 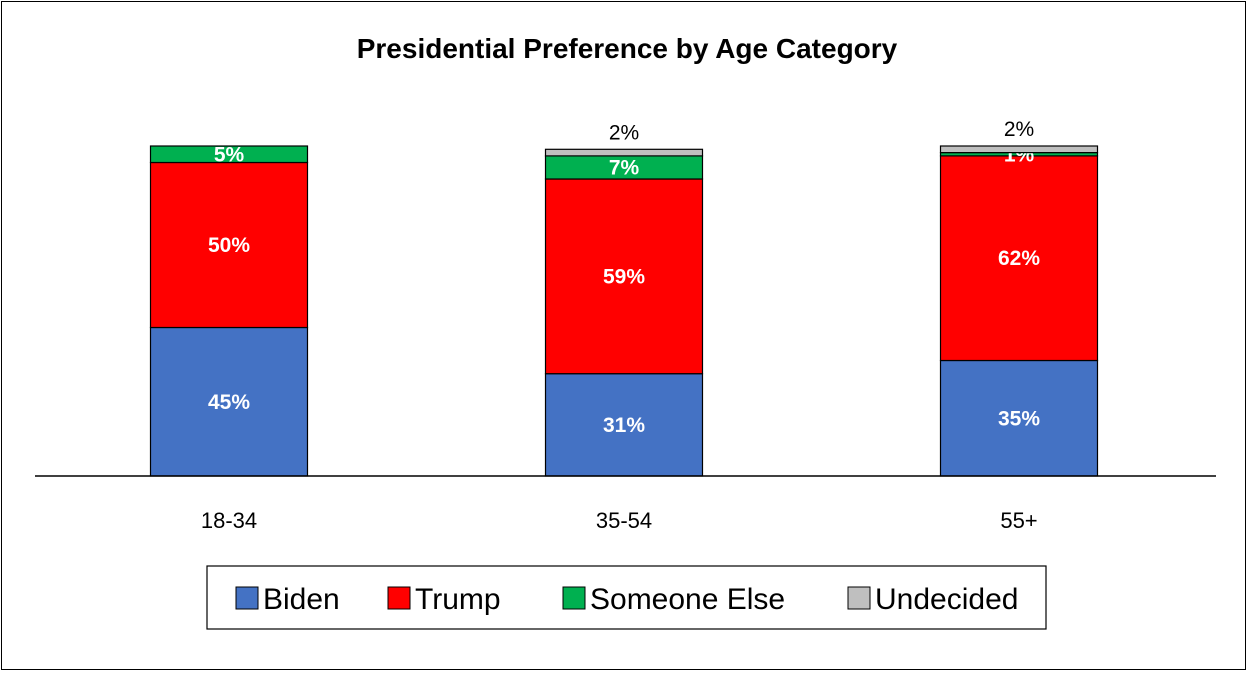 What do you see at coordinates (247, 598) in the screenshot?
I see `legend-swatch-biden` at bounding box center [247, 598].